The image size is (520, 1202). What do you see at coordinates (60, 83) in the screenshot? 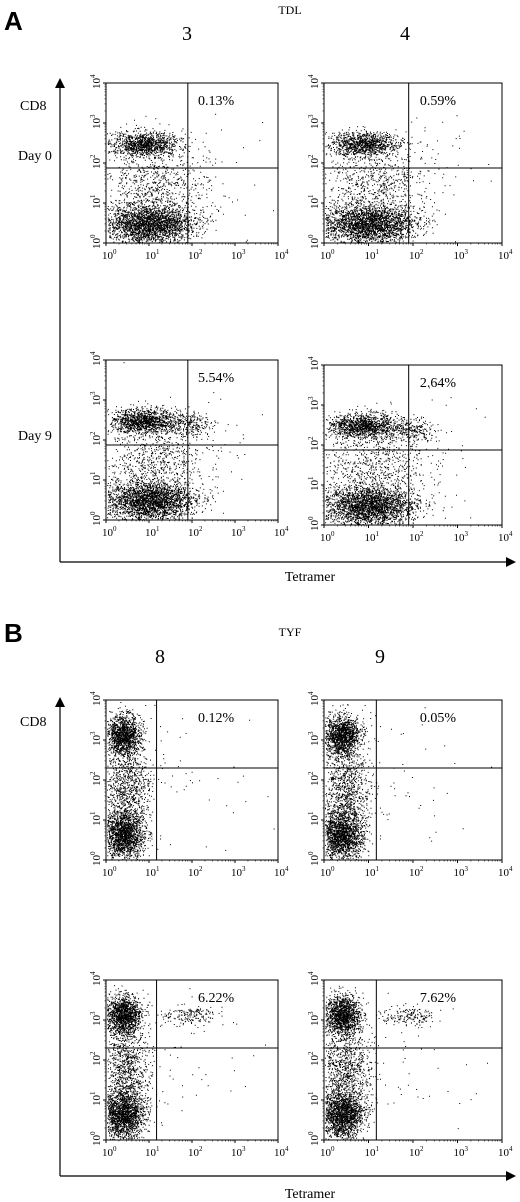
I see `y-axis-arrowhead` at bounding box center [60, 83].